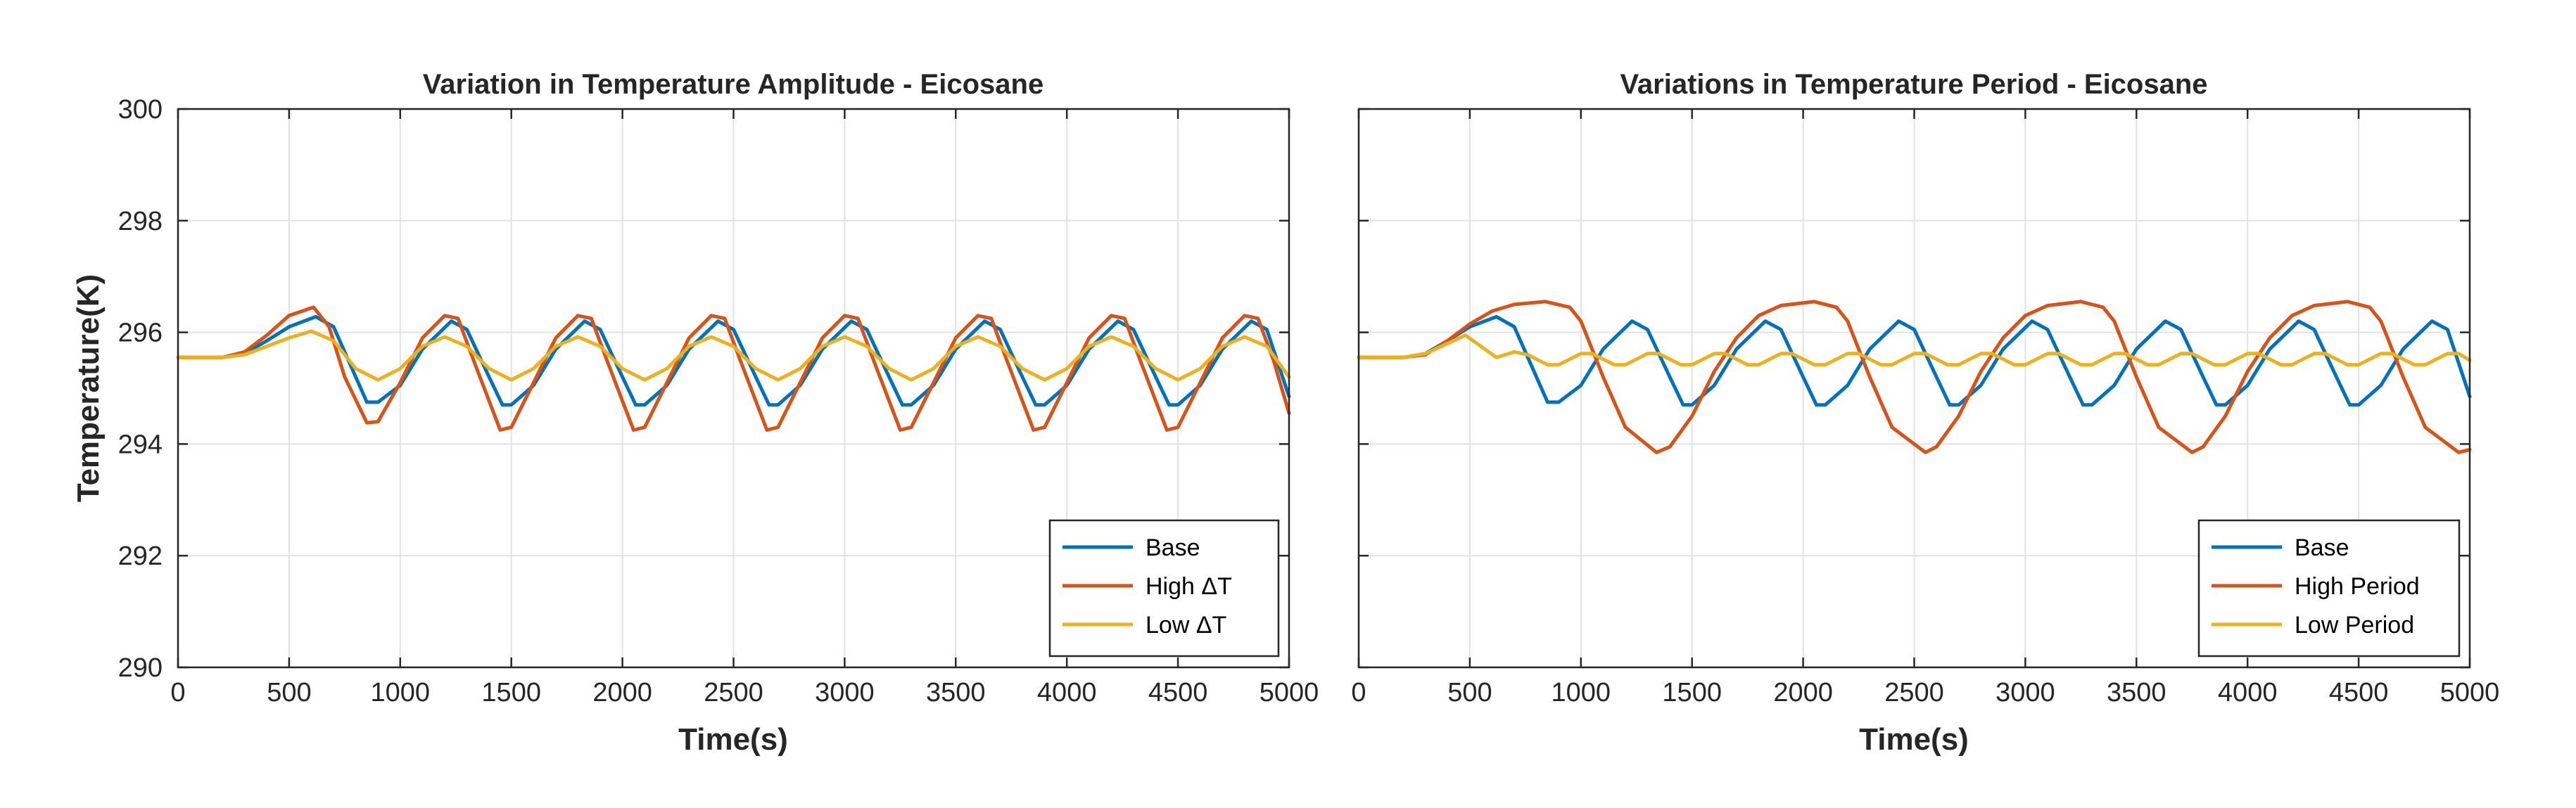 The width and height of the screenshot is (2576, 808). What do you see at coordinates (1189, 586) in the screenshot?
I see `legend-label: High ΔT` at bounding box center [1189, 586].